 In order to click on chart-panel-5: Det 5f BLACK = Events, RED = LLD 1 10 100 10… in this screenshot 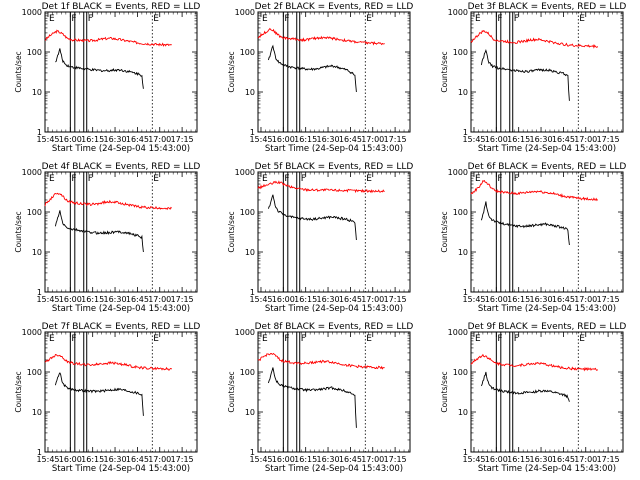, I will do `click(320, 238)`.